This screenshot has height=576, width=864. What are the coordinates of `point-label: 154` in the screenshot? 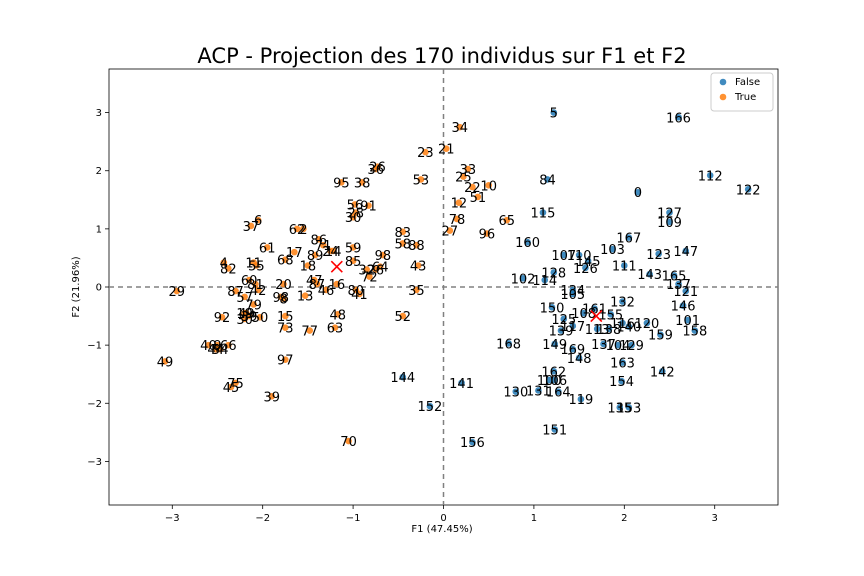 It's located at (621, 382).